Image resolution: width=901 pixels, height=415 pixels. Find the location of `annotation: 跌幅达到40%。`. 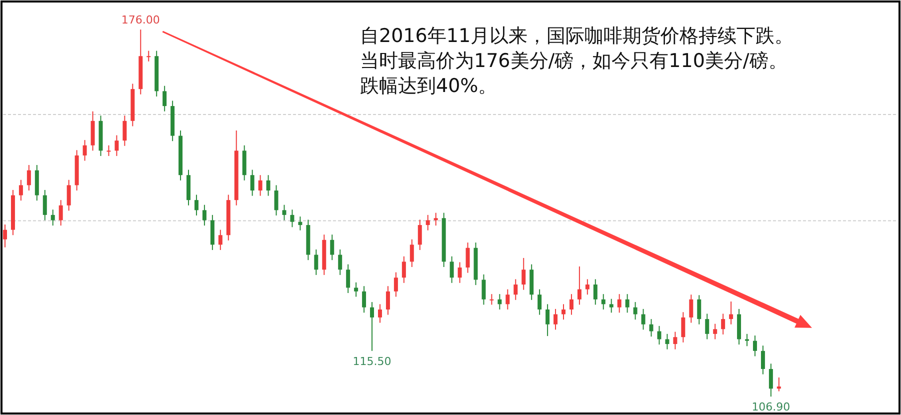

annotation: 跌幅达到40%。 is located at coordinates (429, 86).